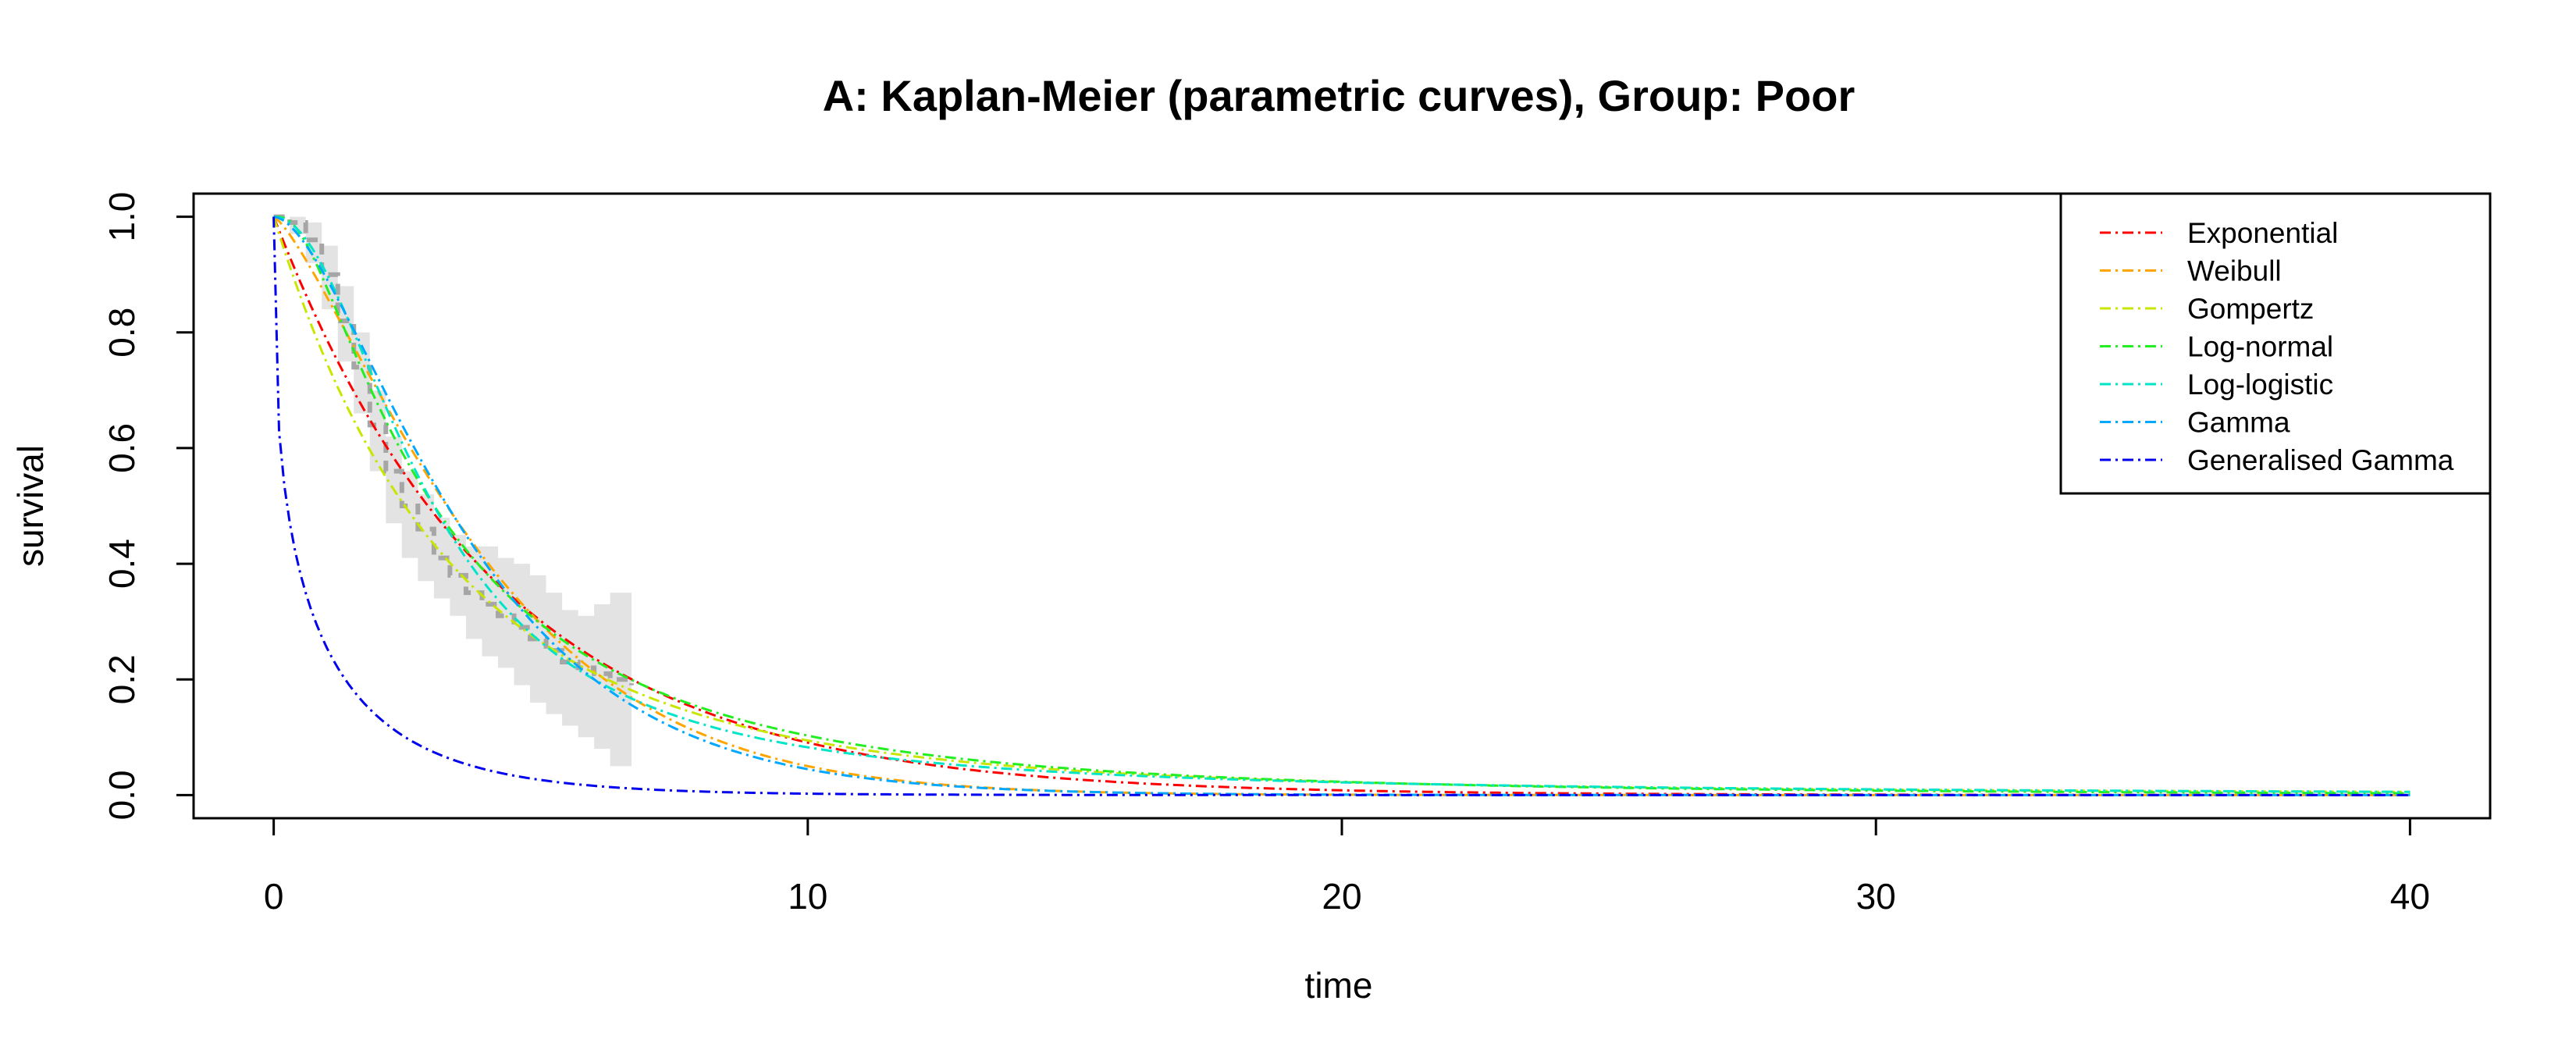 The image size is (2576, 1054). Describe the element at coordinates (148, 506) in the screenshot. I see `y-axis: 0.0 0.2 0.4 0.6 0.8 1.0` at that location.